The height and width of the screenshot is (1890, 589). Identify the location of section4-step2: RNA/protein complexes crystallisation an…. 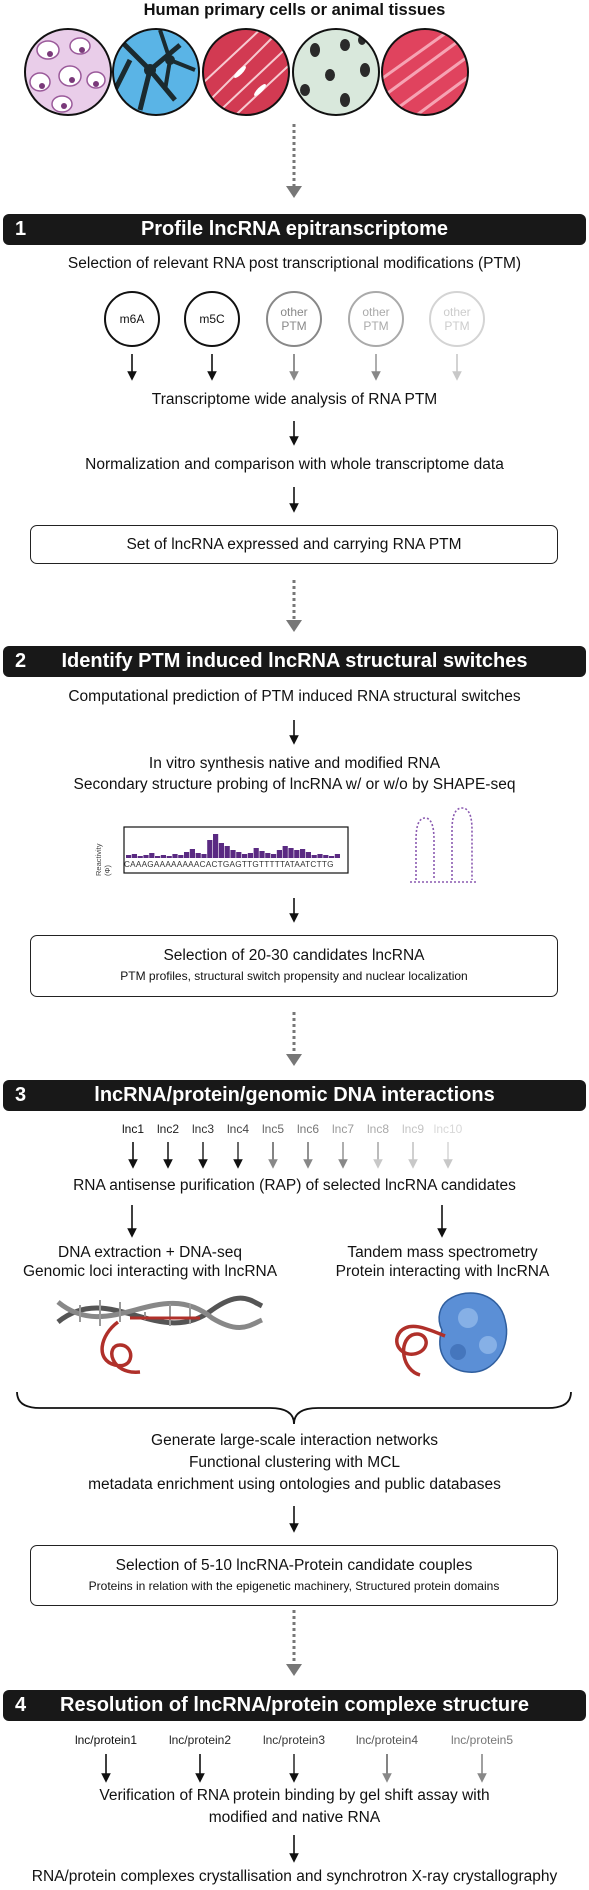
(294, 1876).